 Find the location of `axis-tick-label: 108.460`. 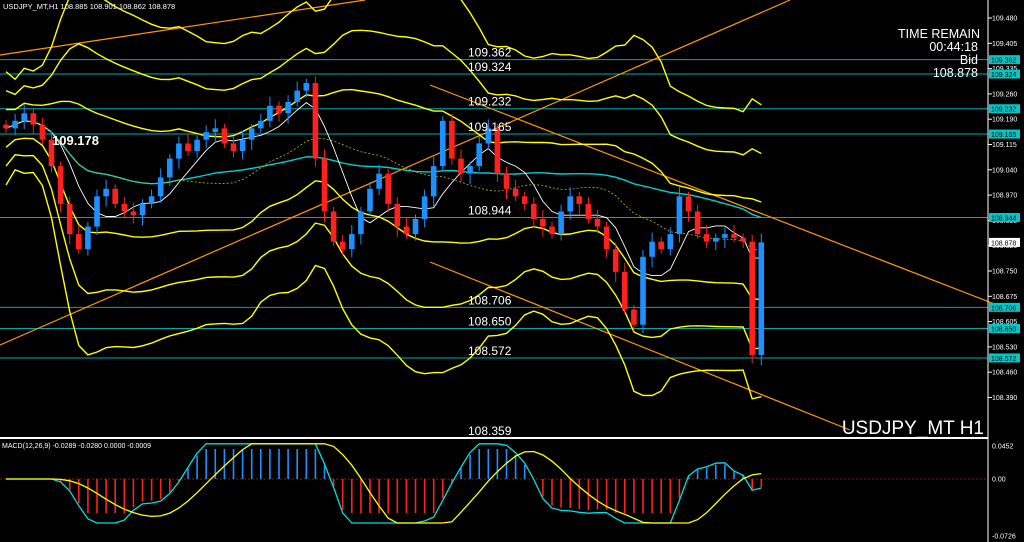

axis-tick-label: 108.460 is located at coordinates (1004, 373).